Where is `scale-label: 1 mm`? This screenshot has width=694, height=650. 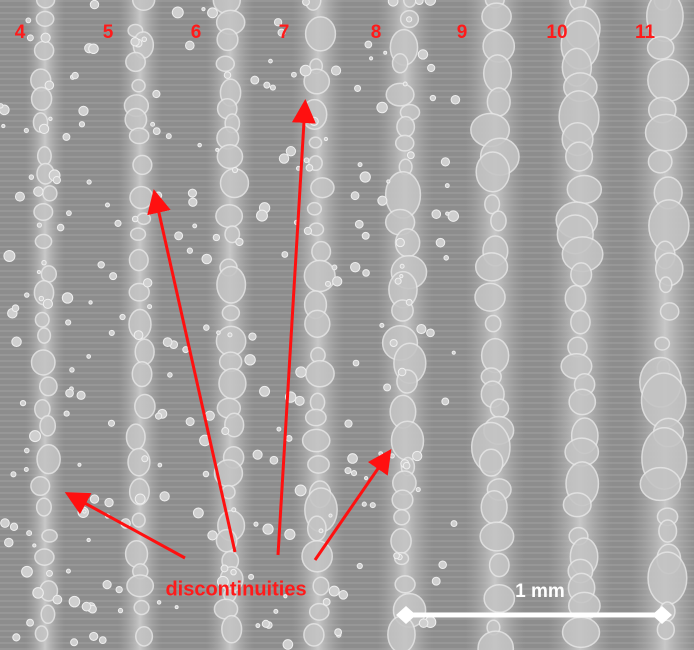
scale-label: 1 mm is located at coordinates (540, 591).